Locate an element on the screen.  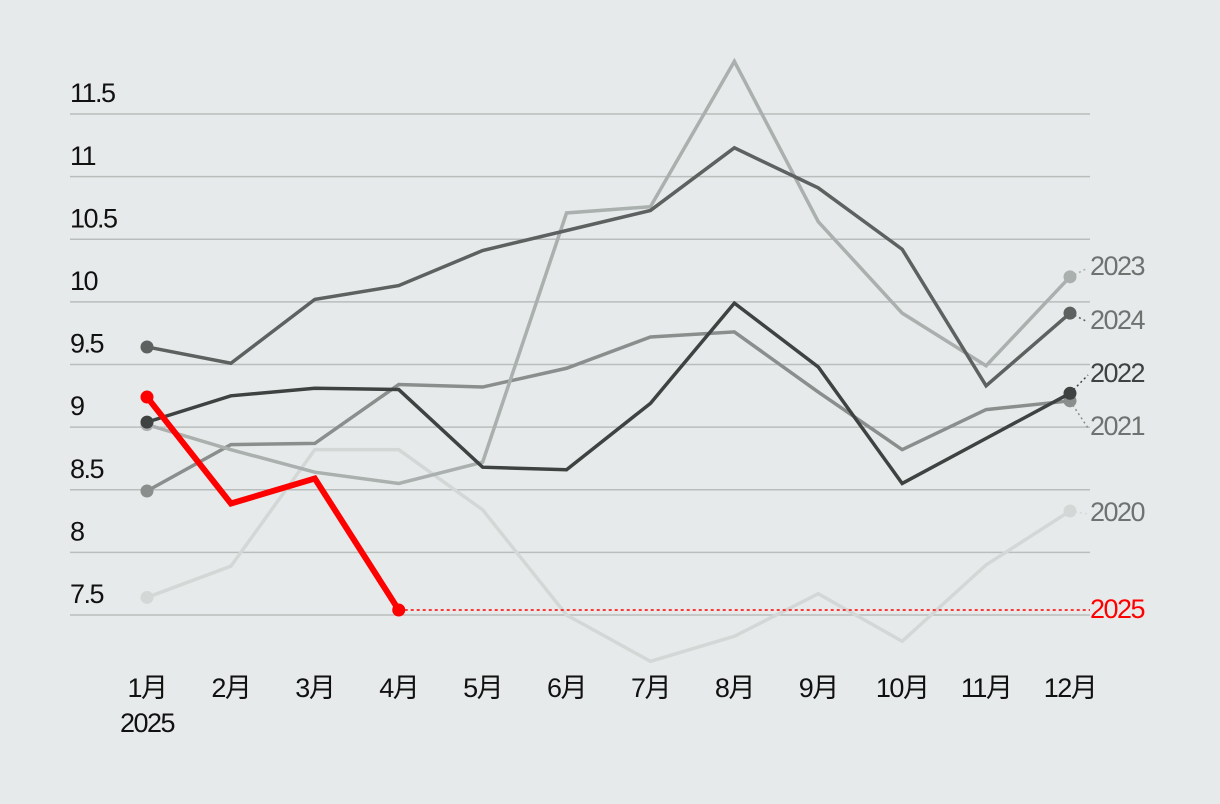
series-line is located at coordinates (273, 503).